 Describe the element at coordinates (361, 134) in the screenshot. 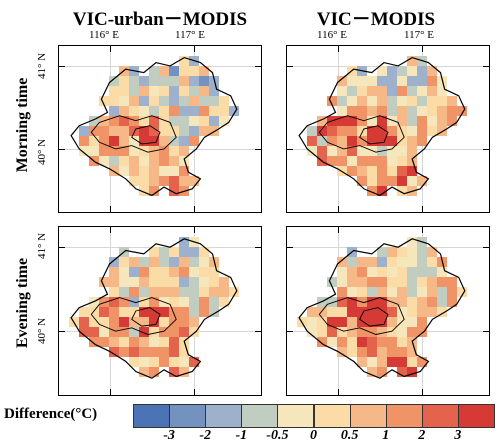

I see `district-boundary` at that location.